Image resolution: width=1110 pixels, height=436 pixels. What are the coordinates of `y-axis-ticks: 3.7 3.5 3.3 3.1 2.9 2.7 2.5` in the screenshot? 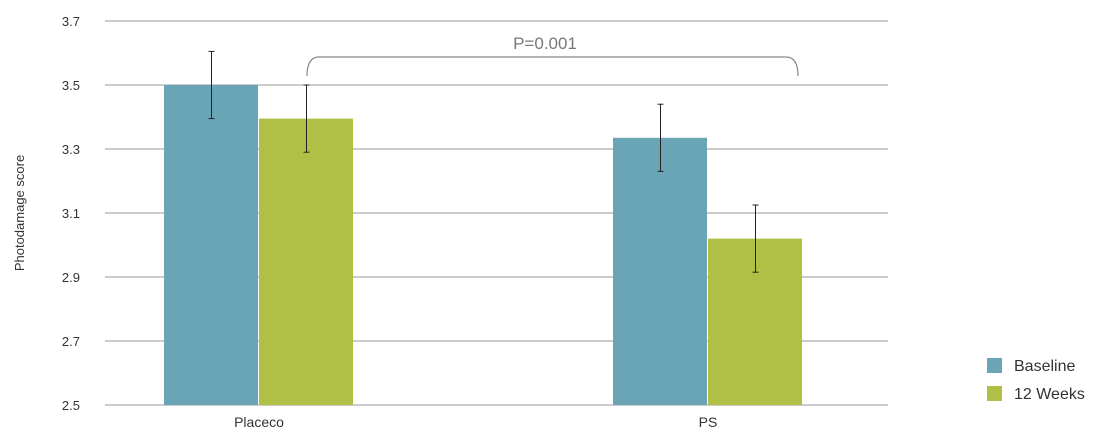 It's located at (71, 213).